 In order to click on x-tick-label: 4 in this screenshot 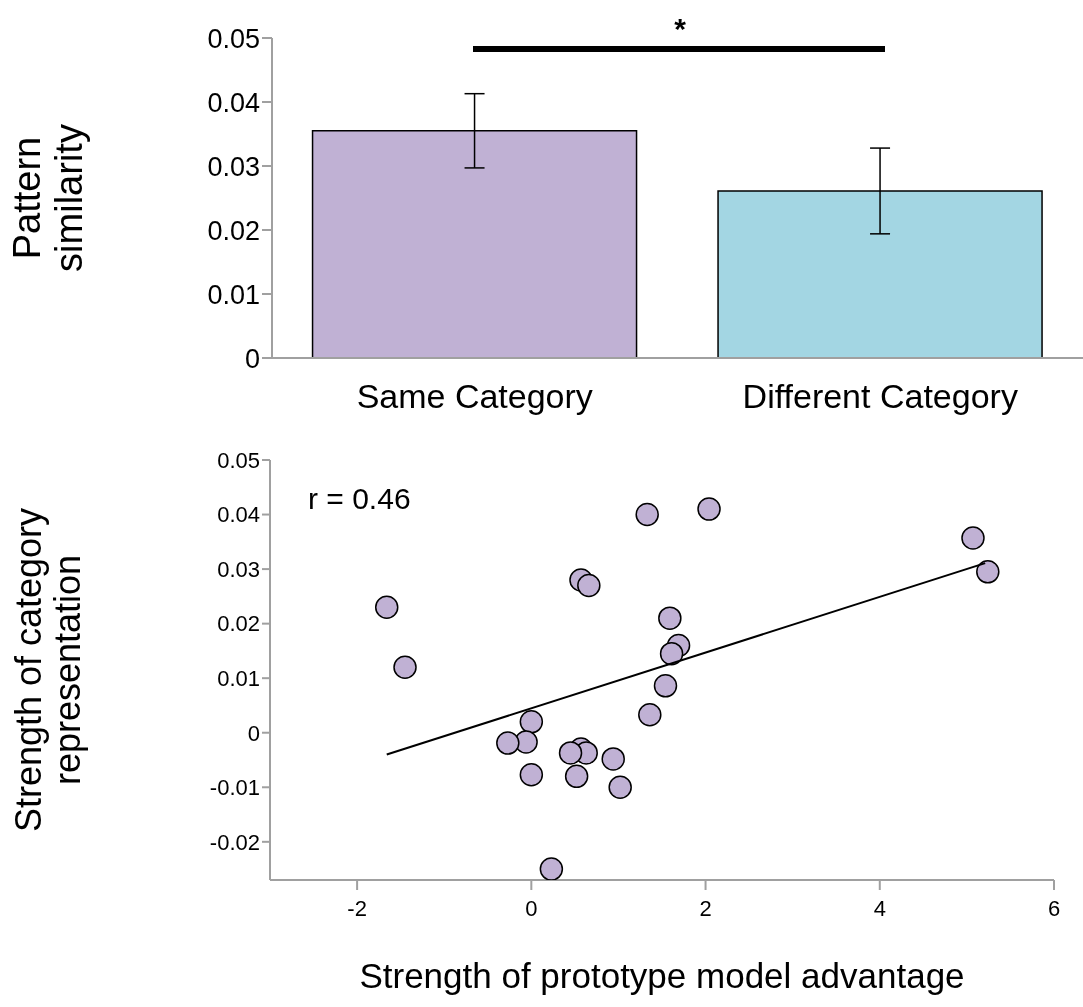, I will do `click(879, 908)`.